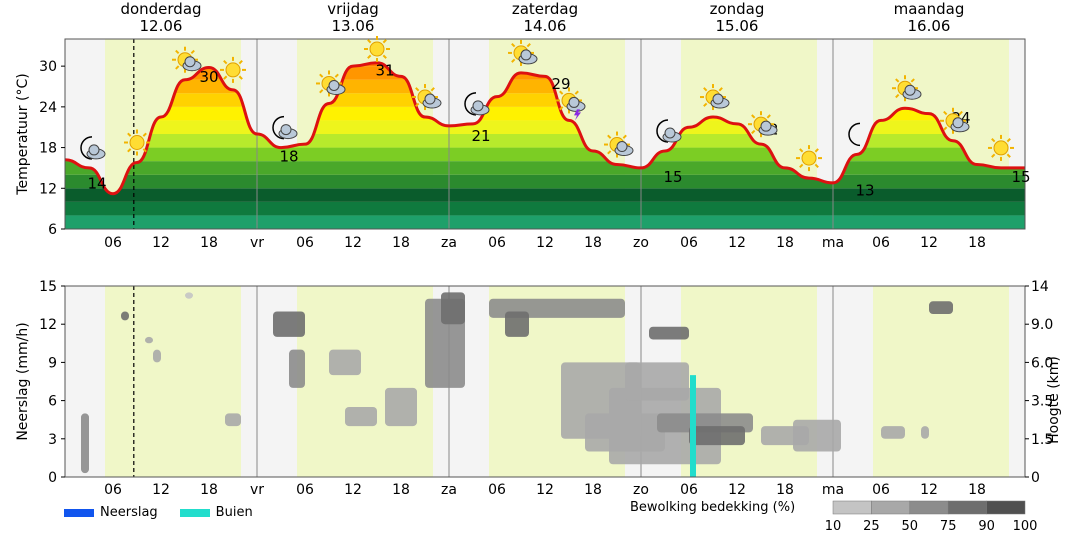 This screenshot has width=1065, height=543. I want to click on rain-x-tick-label: za, so click(449, 490).